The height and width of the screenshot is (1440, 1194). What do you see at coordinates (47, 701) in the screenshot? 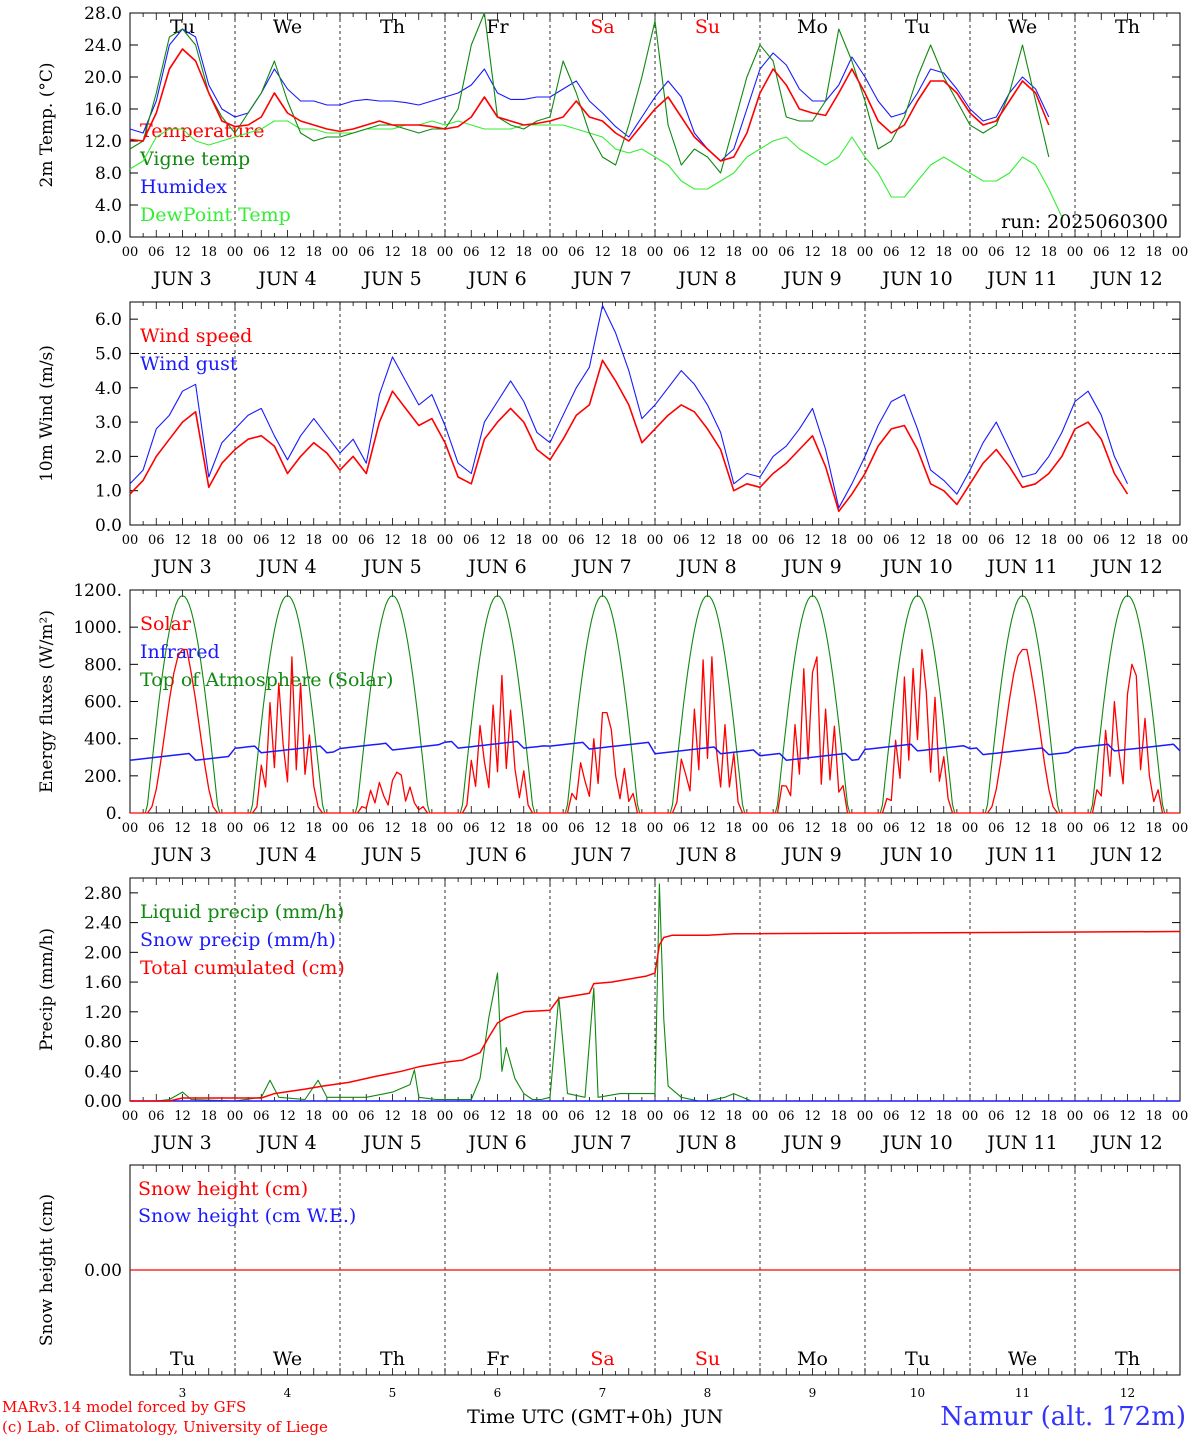
I see `energy-y-axis-title: Energy fluxes (W/m²)` at bounding box center [47, 701].